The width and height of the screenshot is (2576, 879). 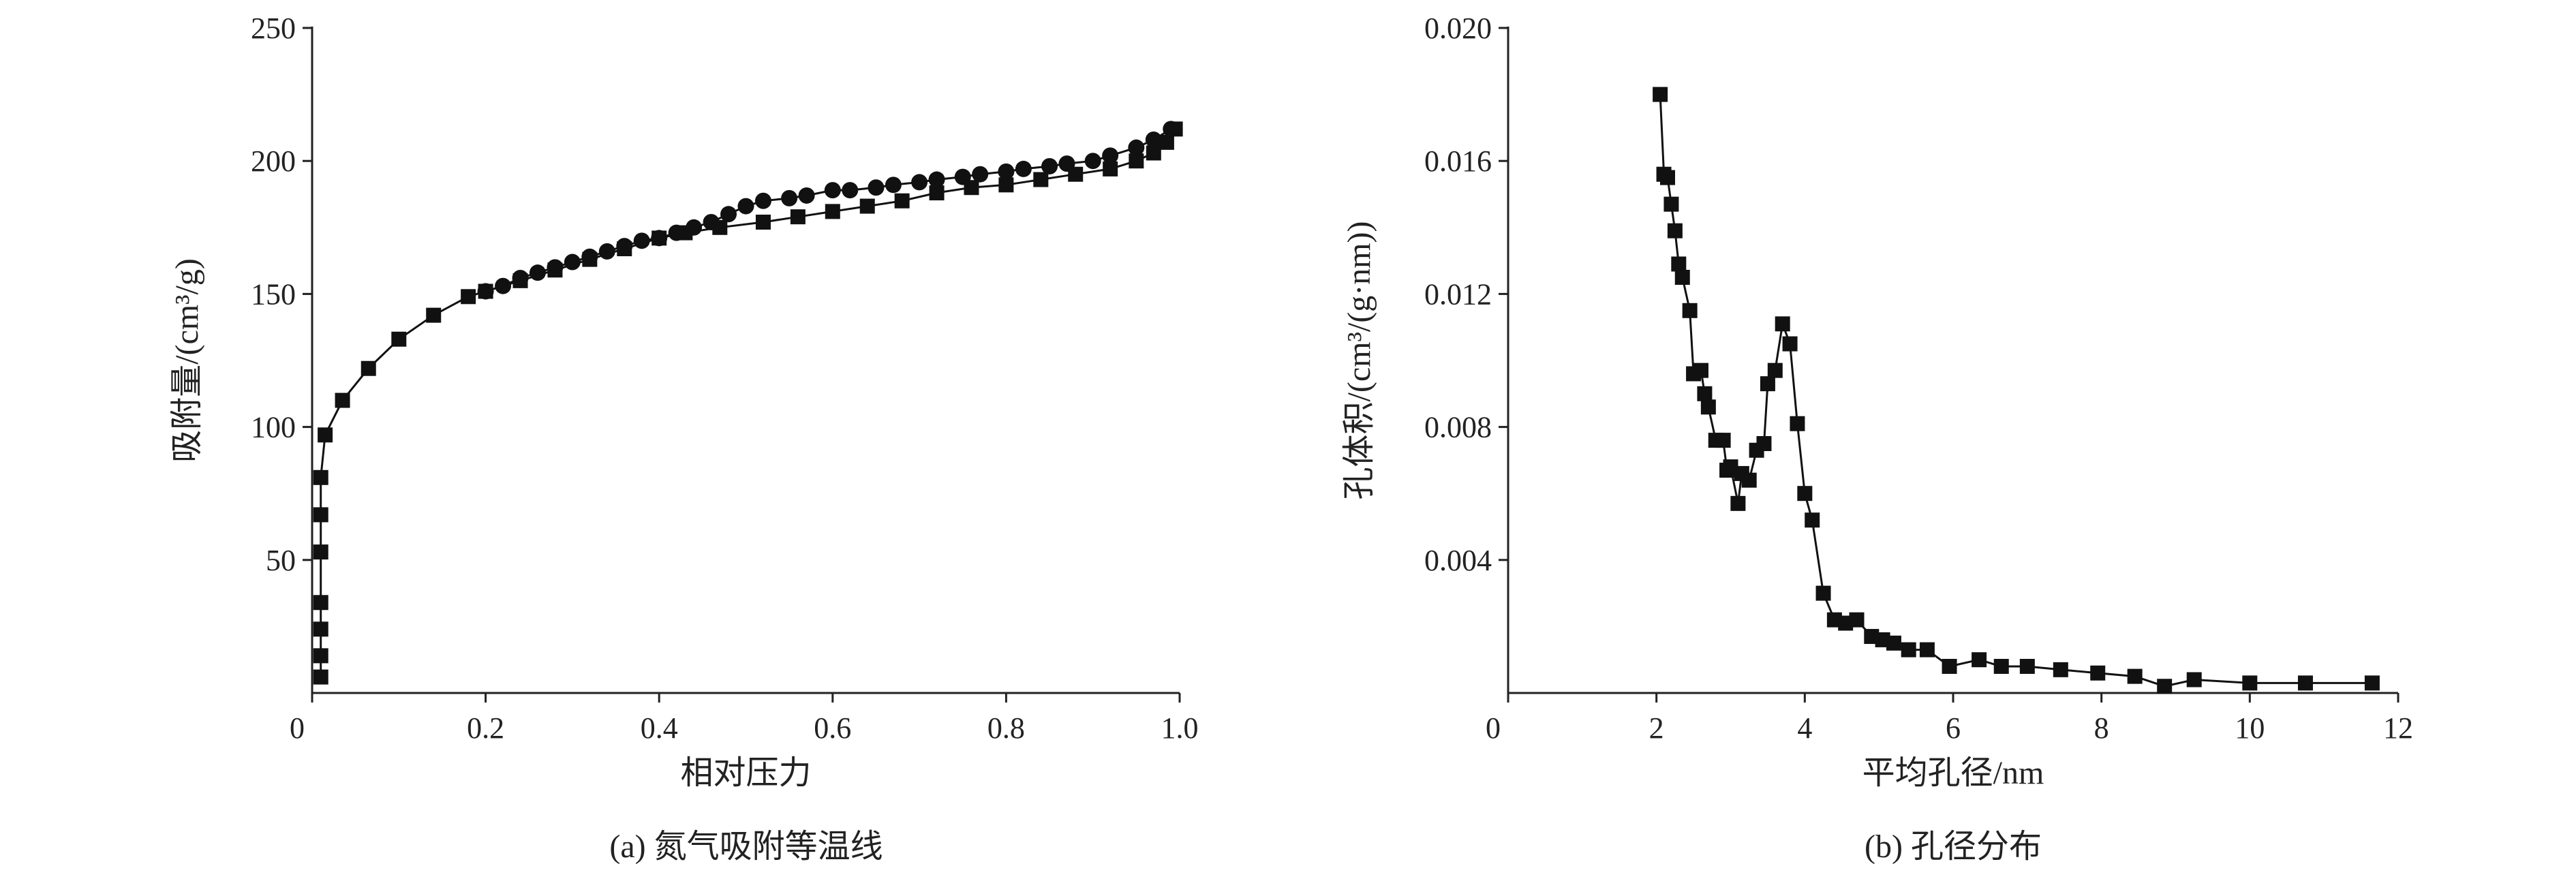 What do you see at coordinates (1458, 427) in the screenshot?
I see `y-tick-label: 0.008` at bounding box center [1458, 427].